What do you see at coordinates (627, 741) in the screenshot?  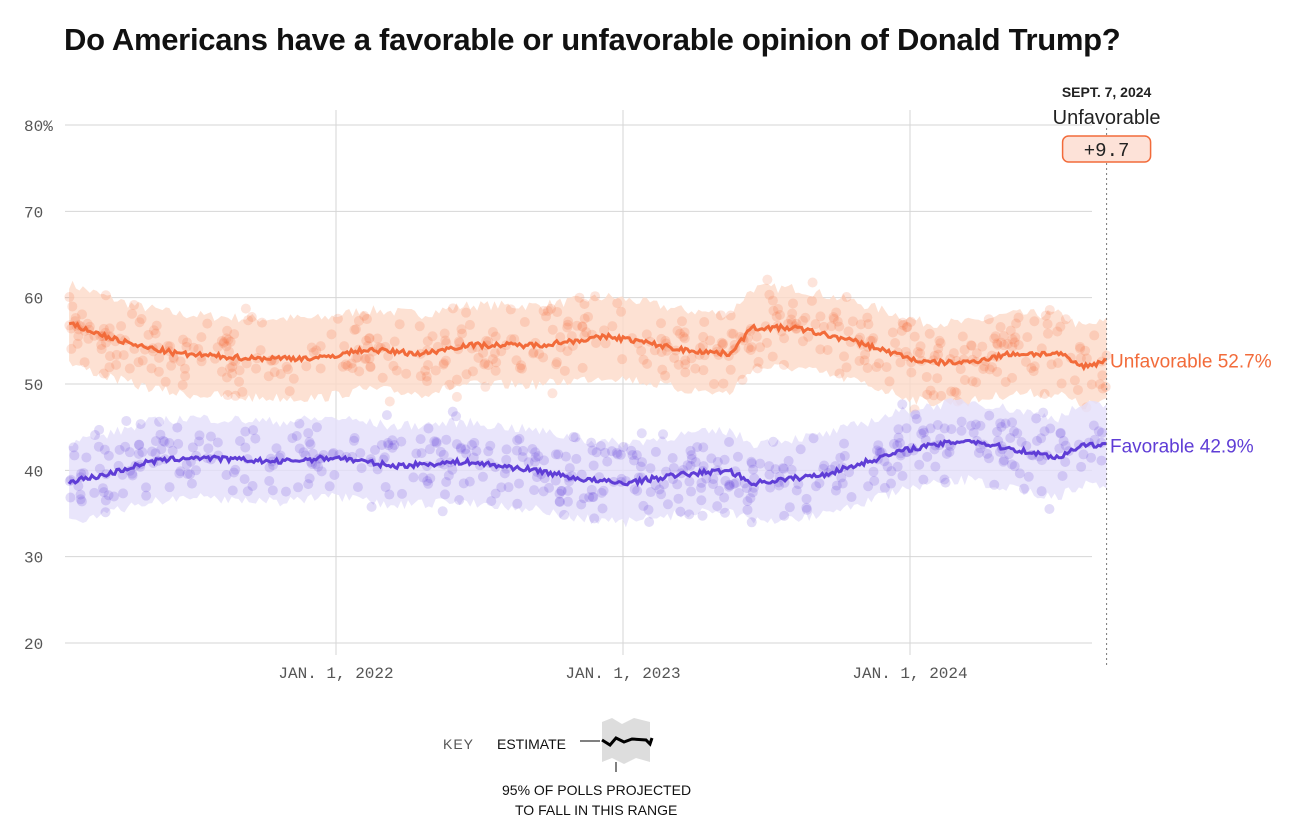 I see `key-line` at bounding box center [627, 741].